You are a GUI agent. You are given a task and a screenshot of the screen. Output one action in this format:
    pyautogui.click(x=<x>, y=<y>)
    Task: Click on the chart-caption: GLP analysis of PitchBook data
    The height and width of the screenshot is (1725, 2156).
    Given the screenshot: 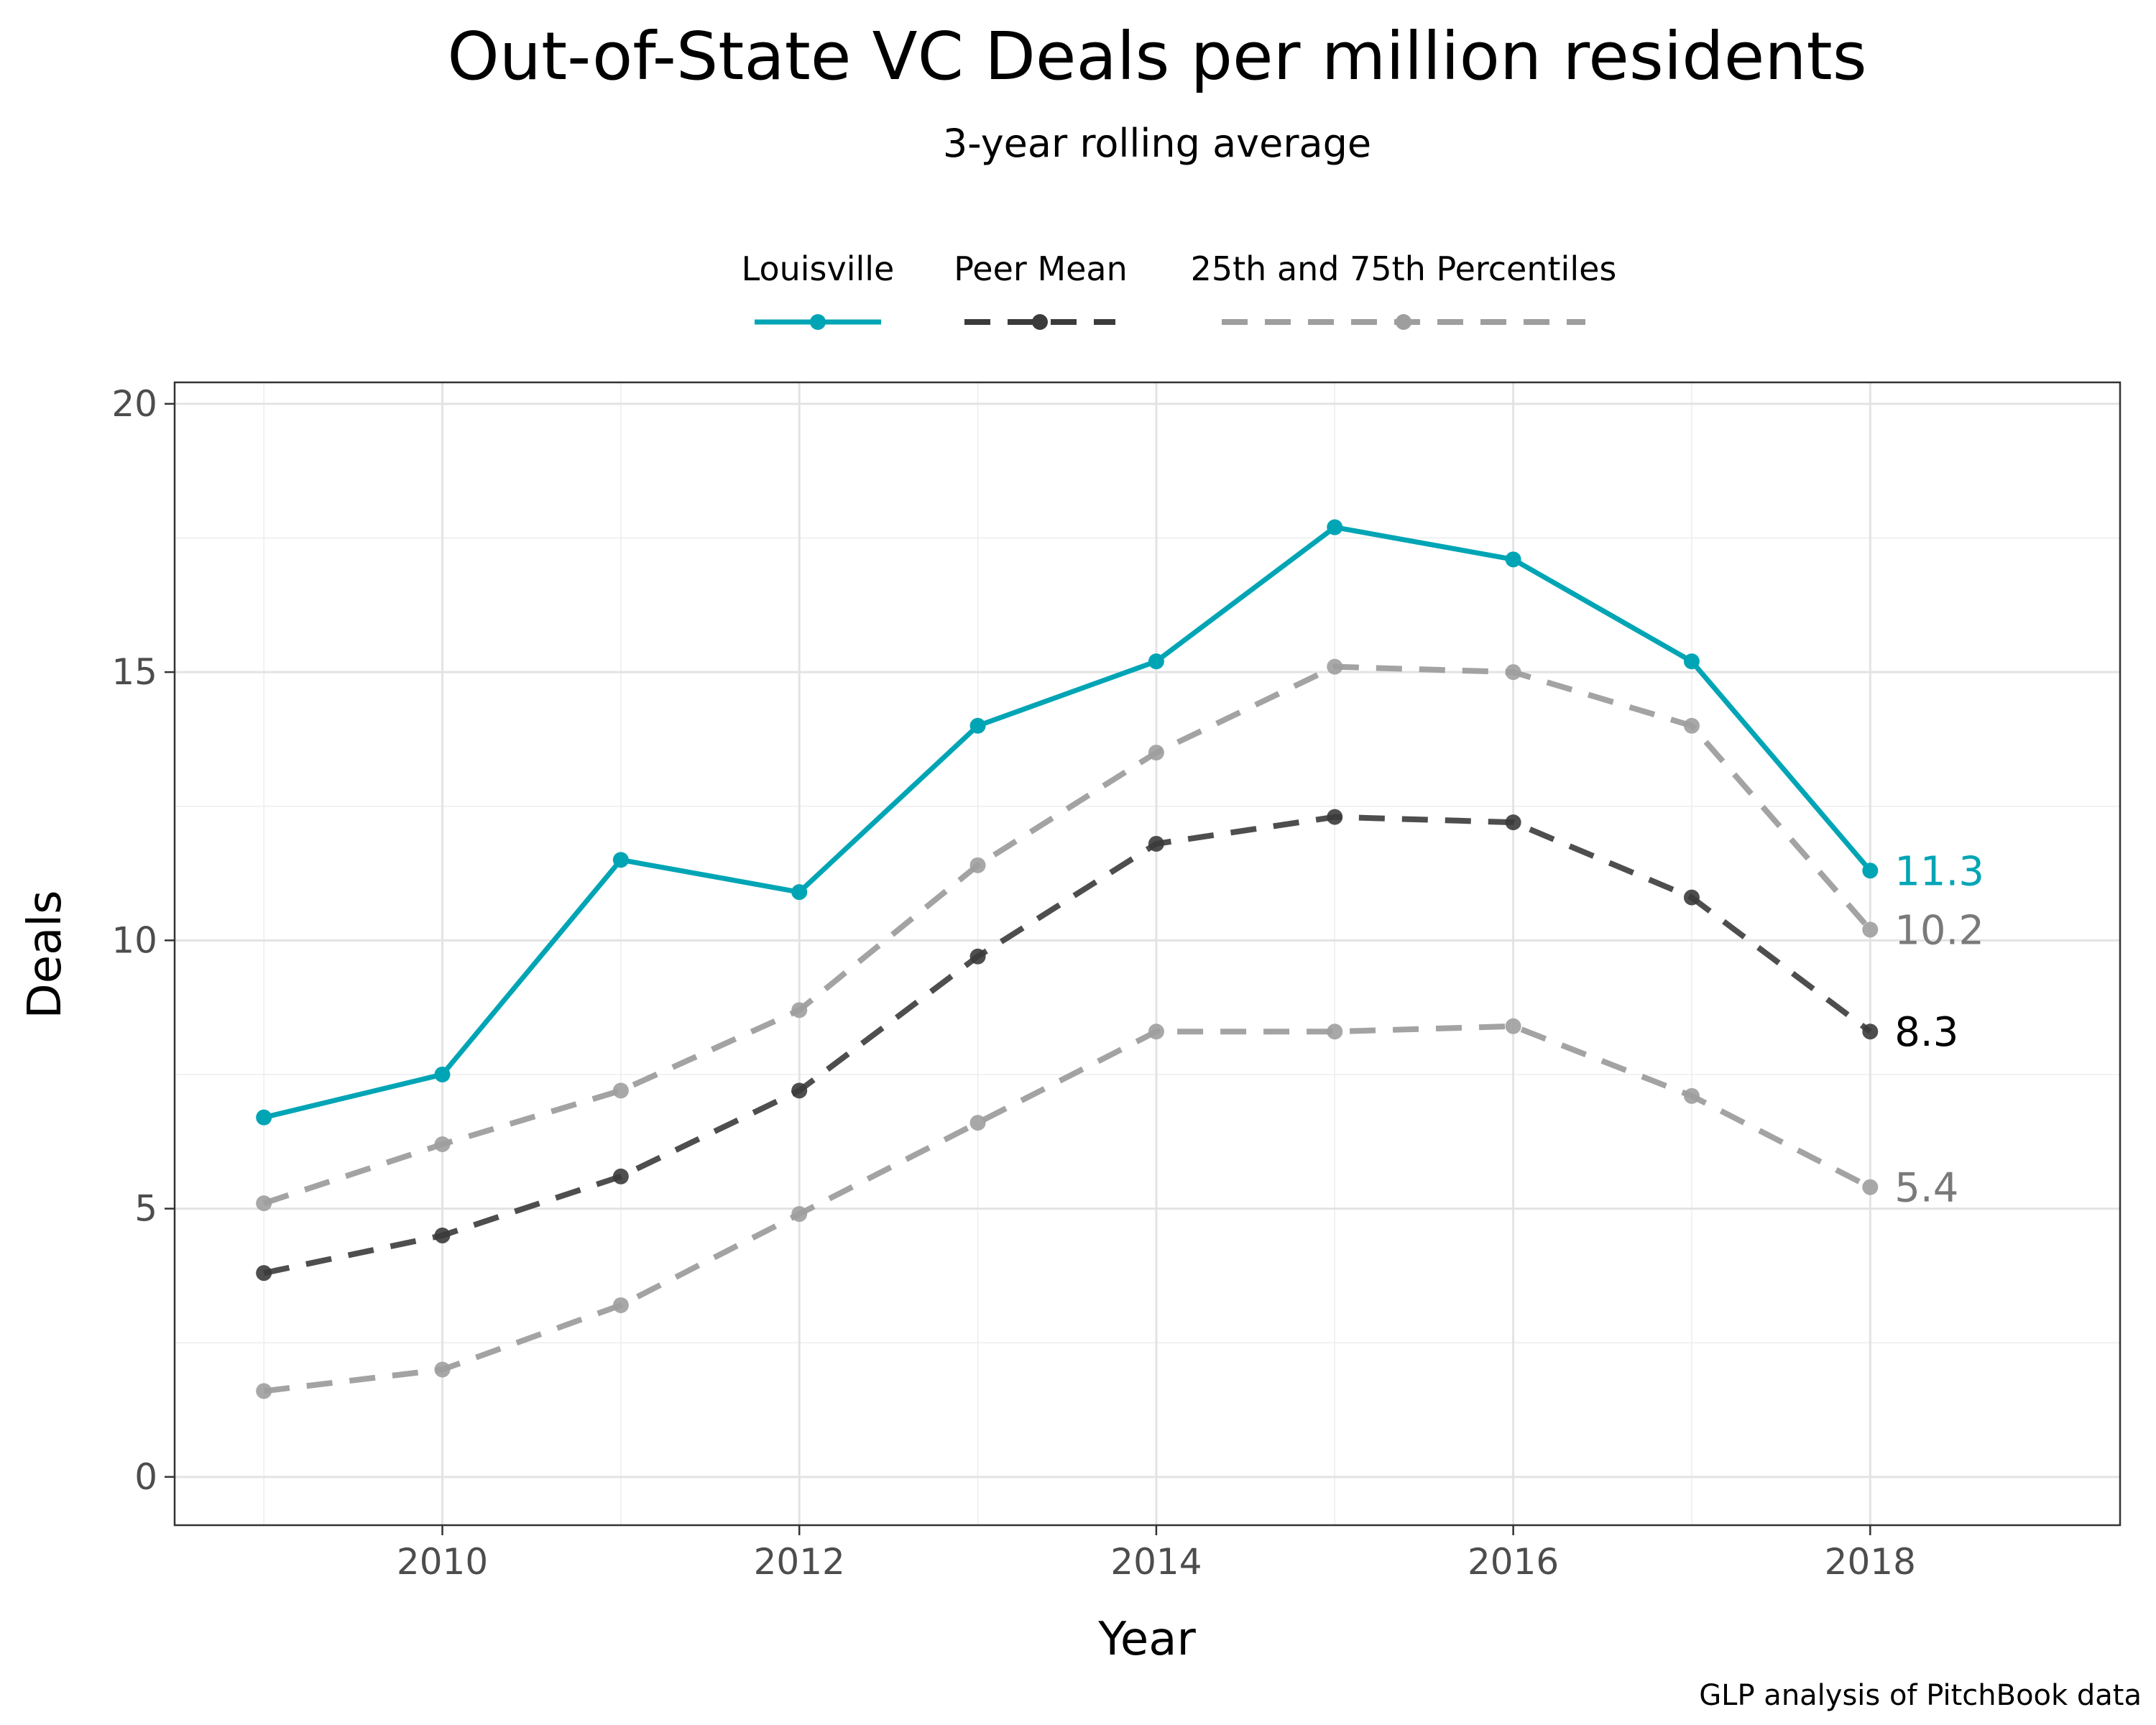 What is the action you would take?
    pyautogui.click(x=1920, y=1695)
    